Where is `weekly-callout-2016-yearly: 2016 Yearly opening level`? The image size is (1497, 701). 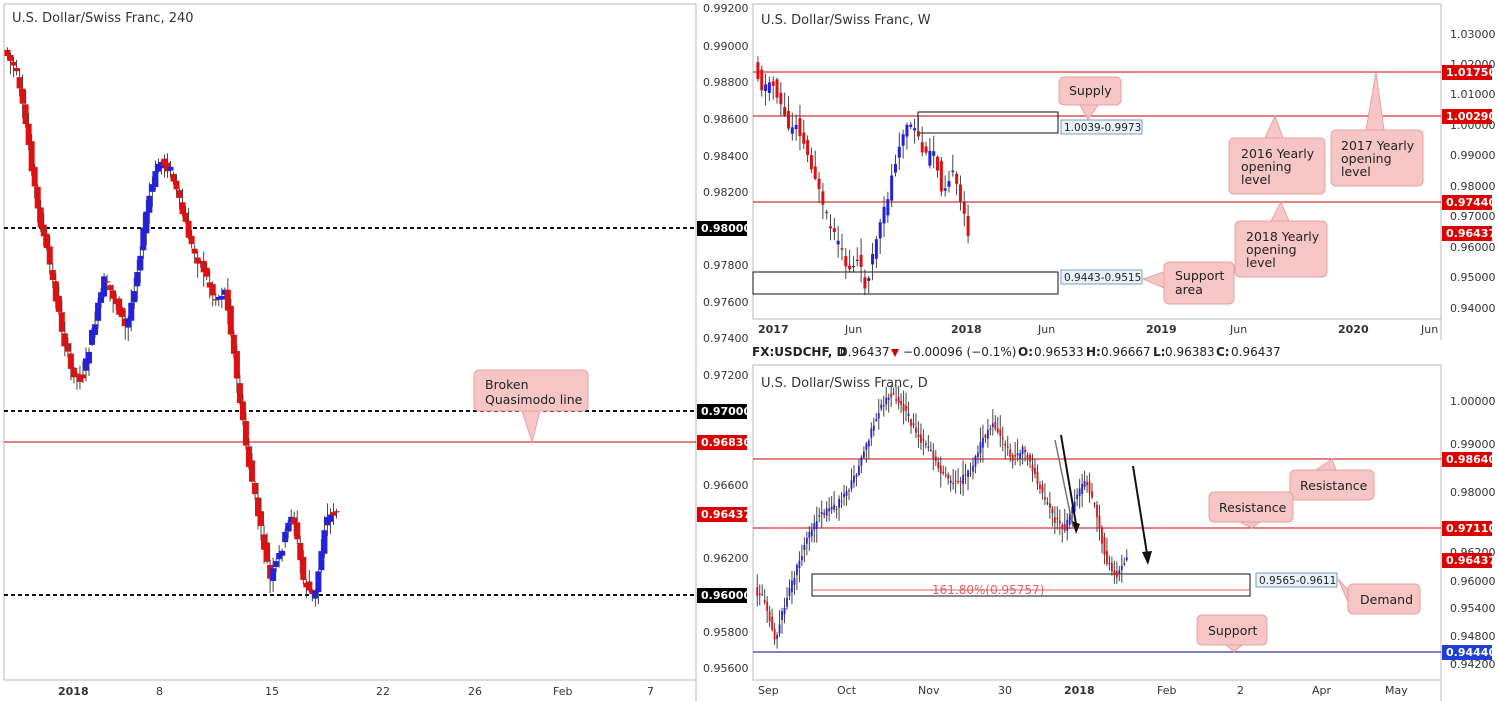 weekly-callout-2016-yearly: 2016 Yearly opening level is located at coordinates (1277, 154).